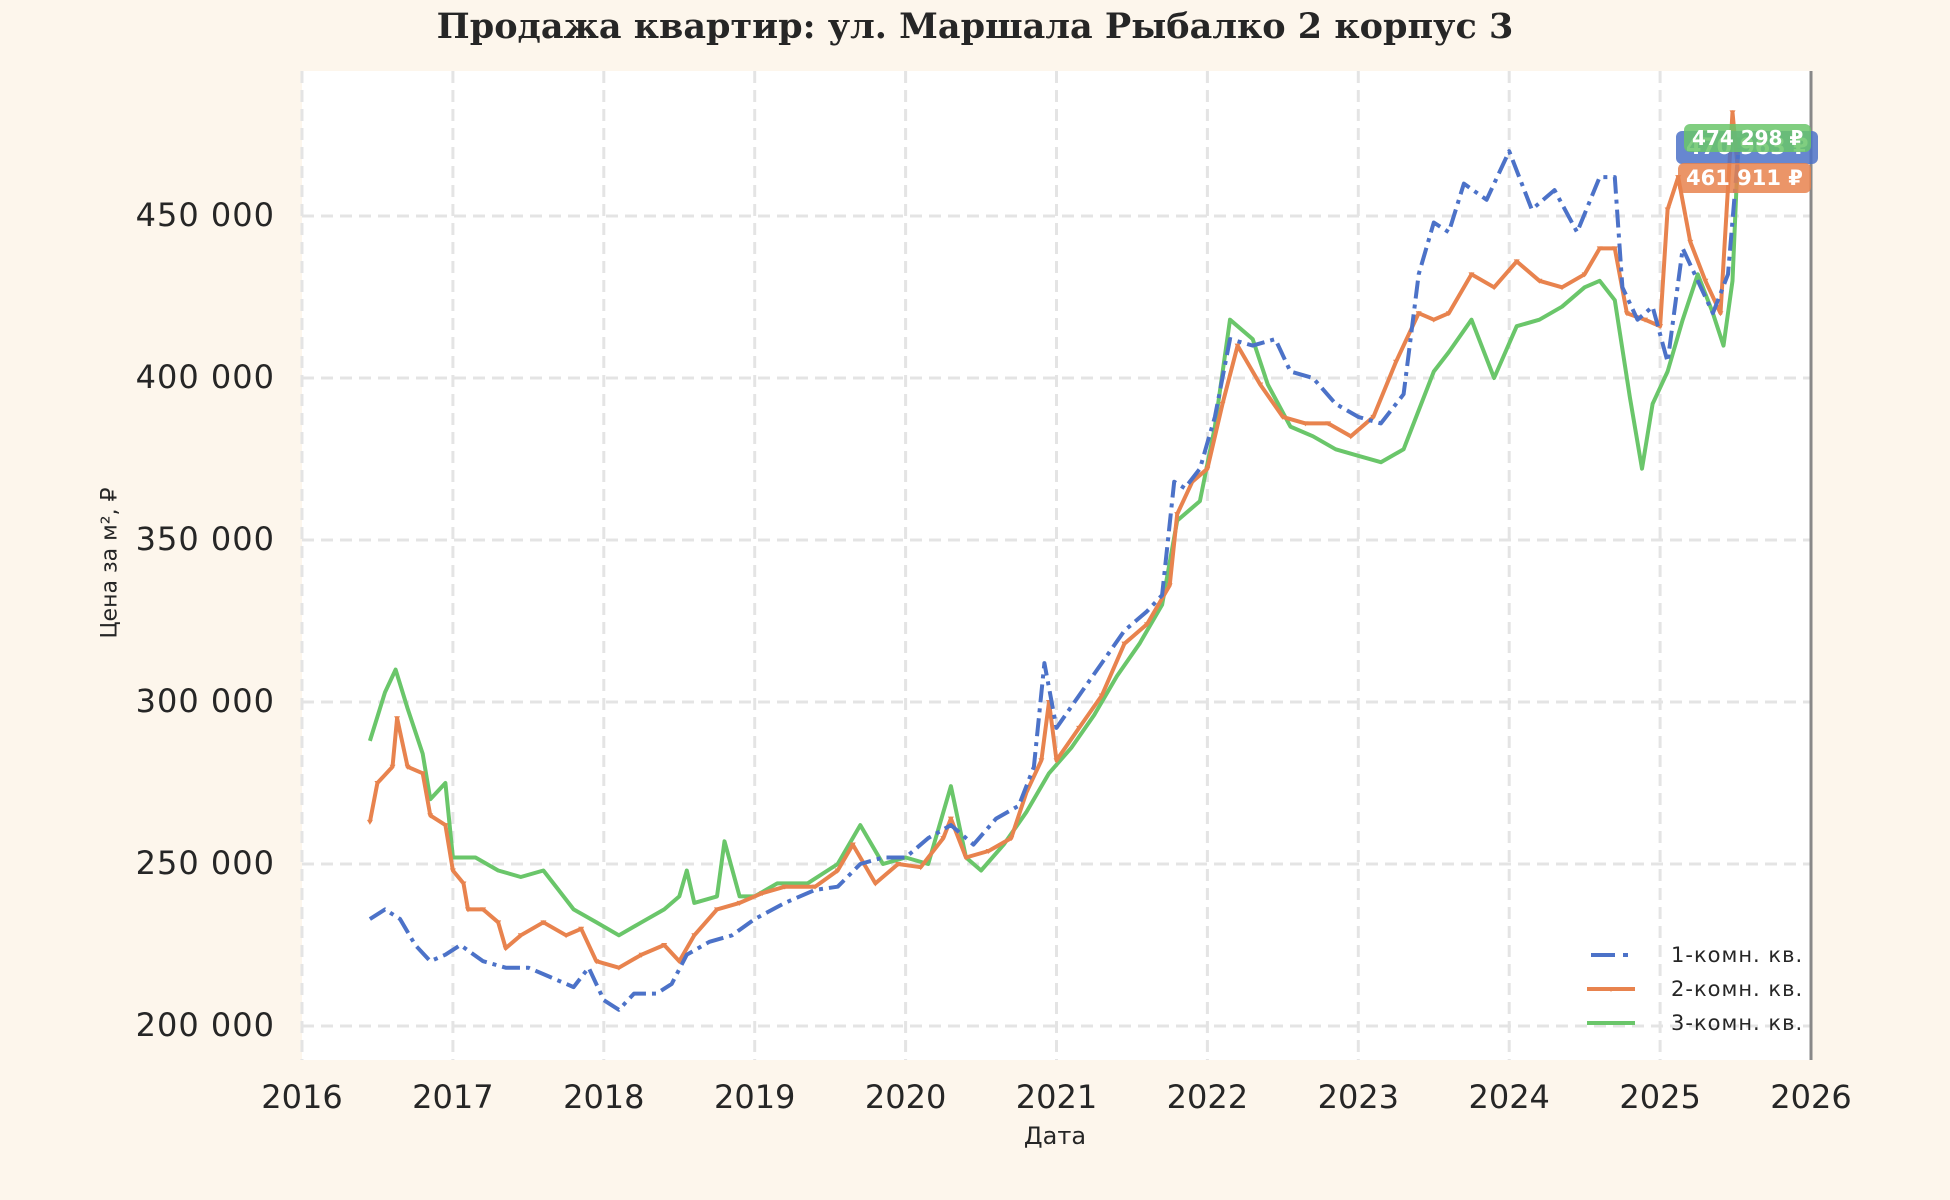 This screenshot has height=1200, width=1950. What do you see at coordinates (1744, 178) in the screenshot?
I see `last-value-badge-2room: 461 911 ₽` at bounding box center [1744, 178].